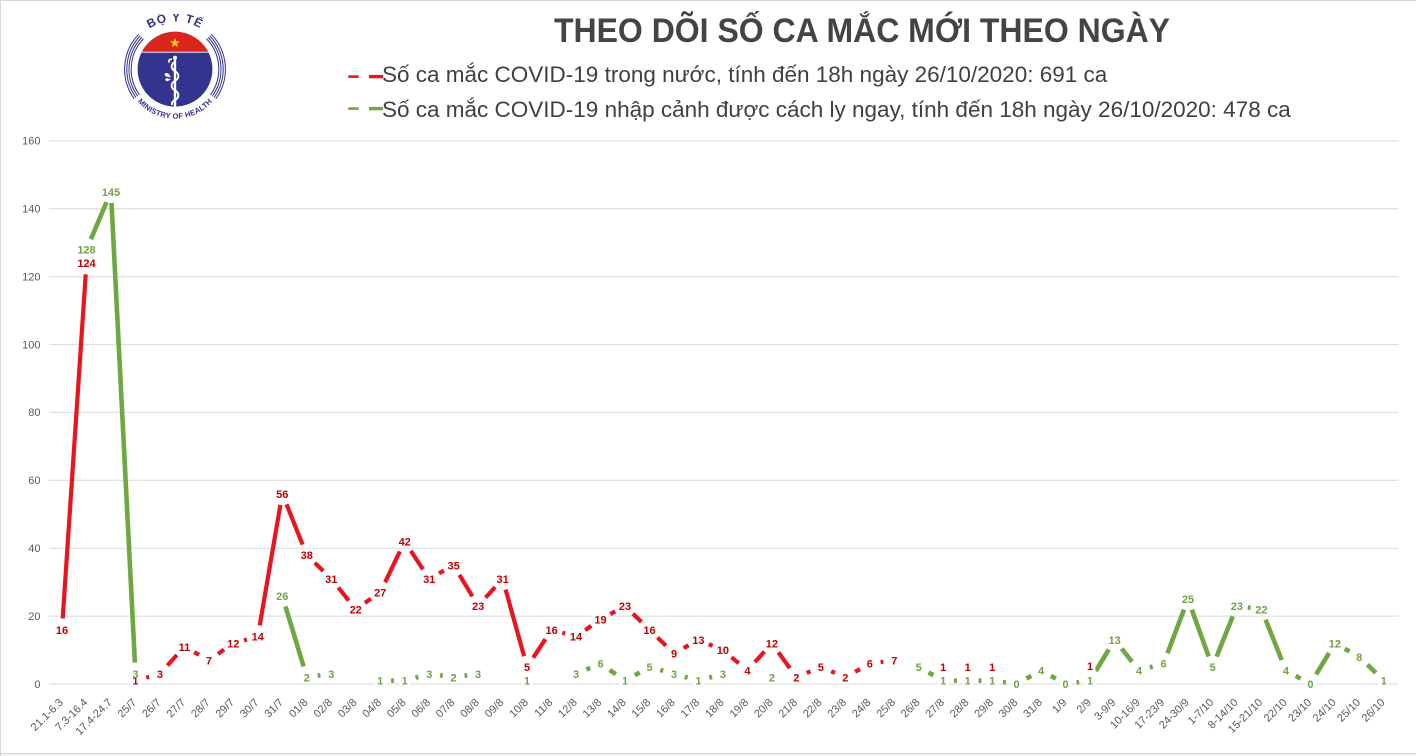 Image resolution: width=1416 pixels, height=756 pixels. Describe the element at coordinates (862, 709) in the screenshot. I see `svg-text: 24/8` at that location.